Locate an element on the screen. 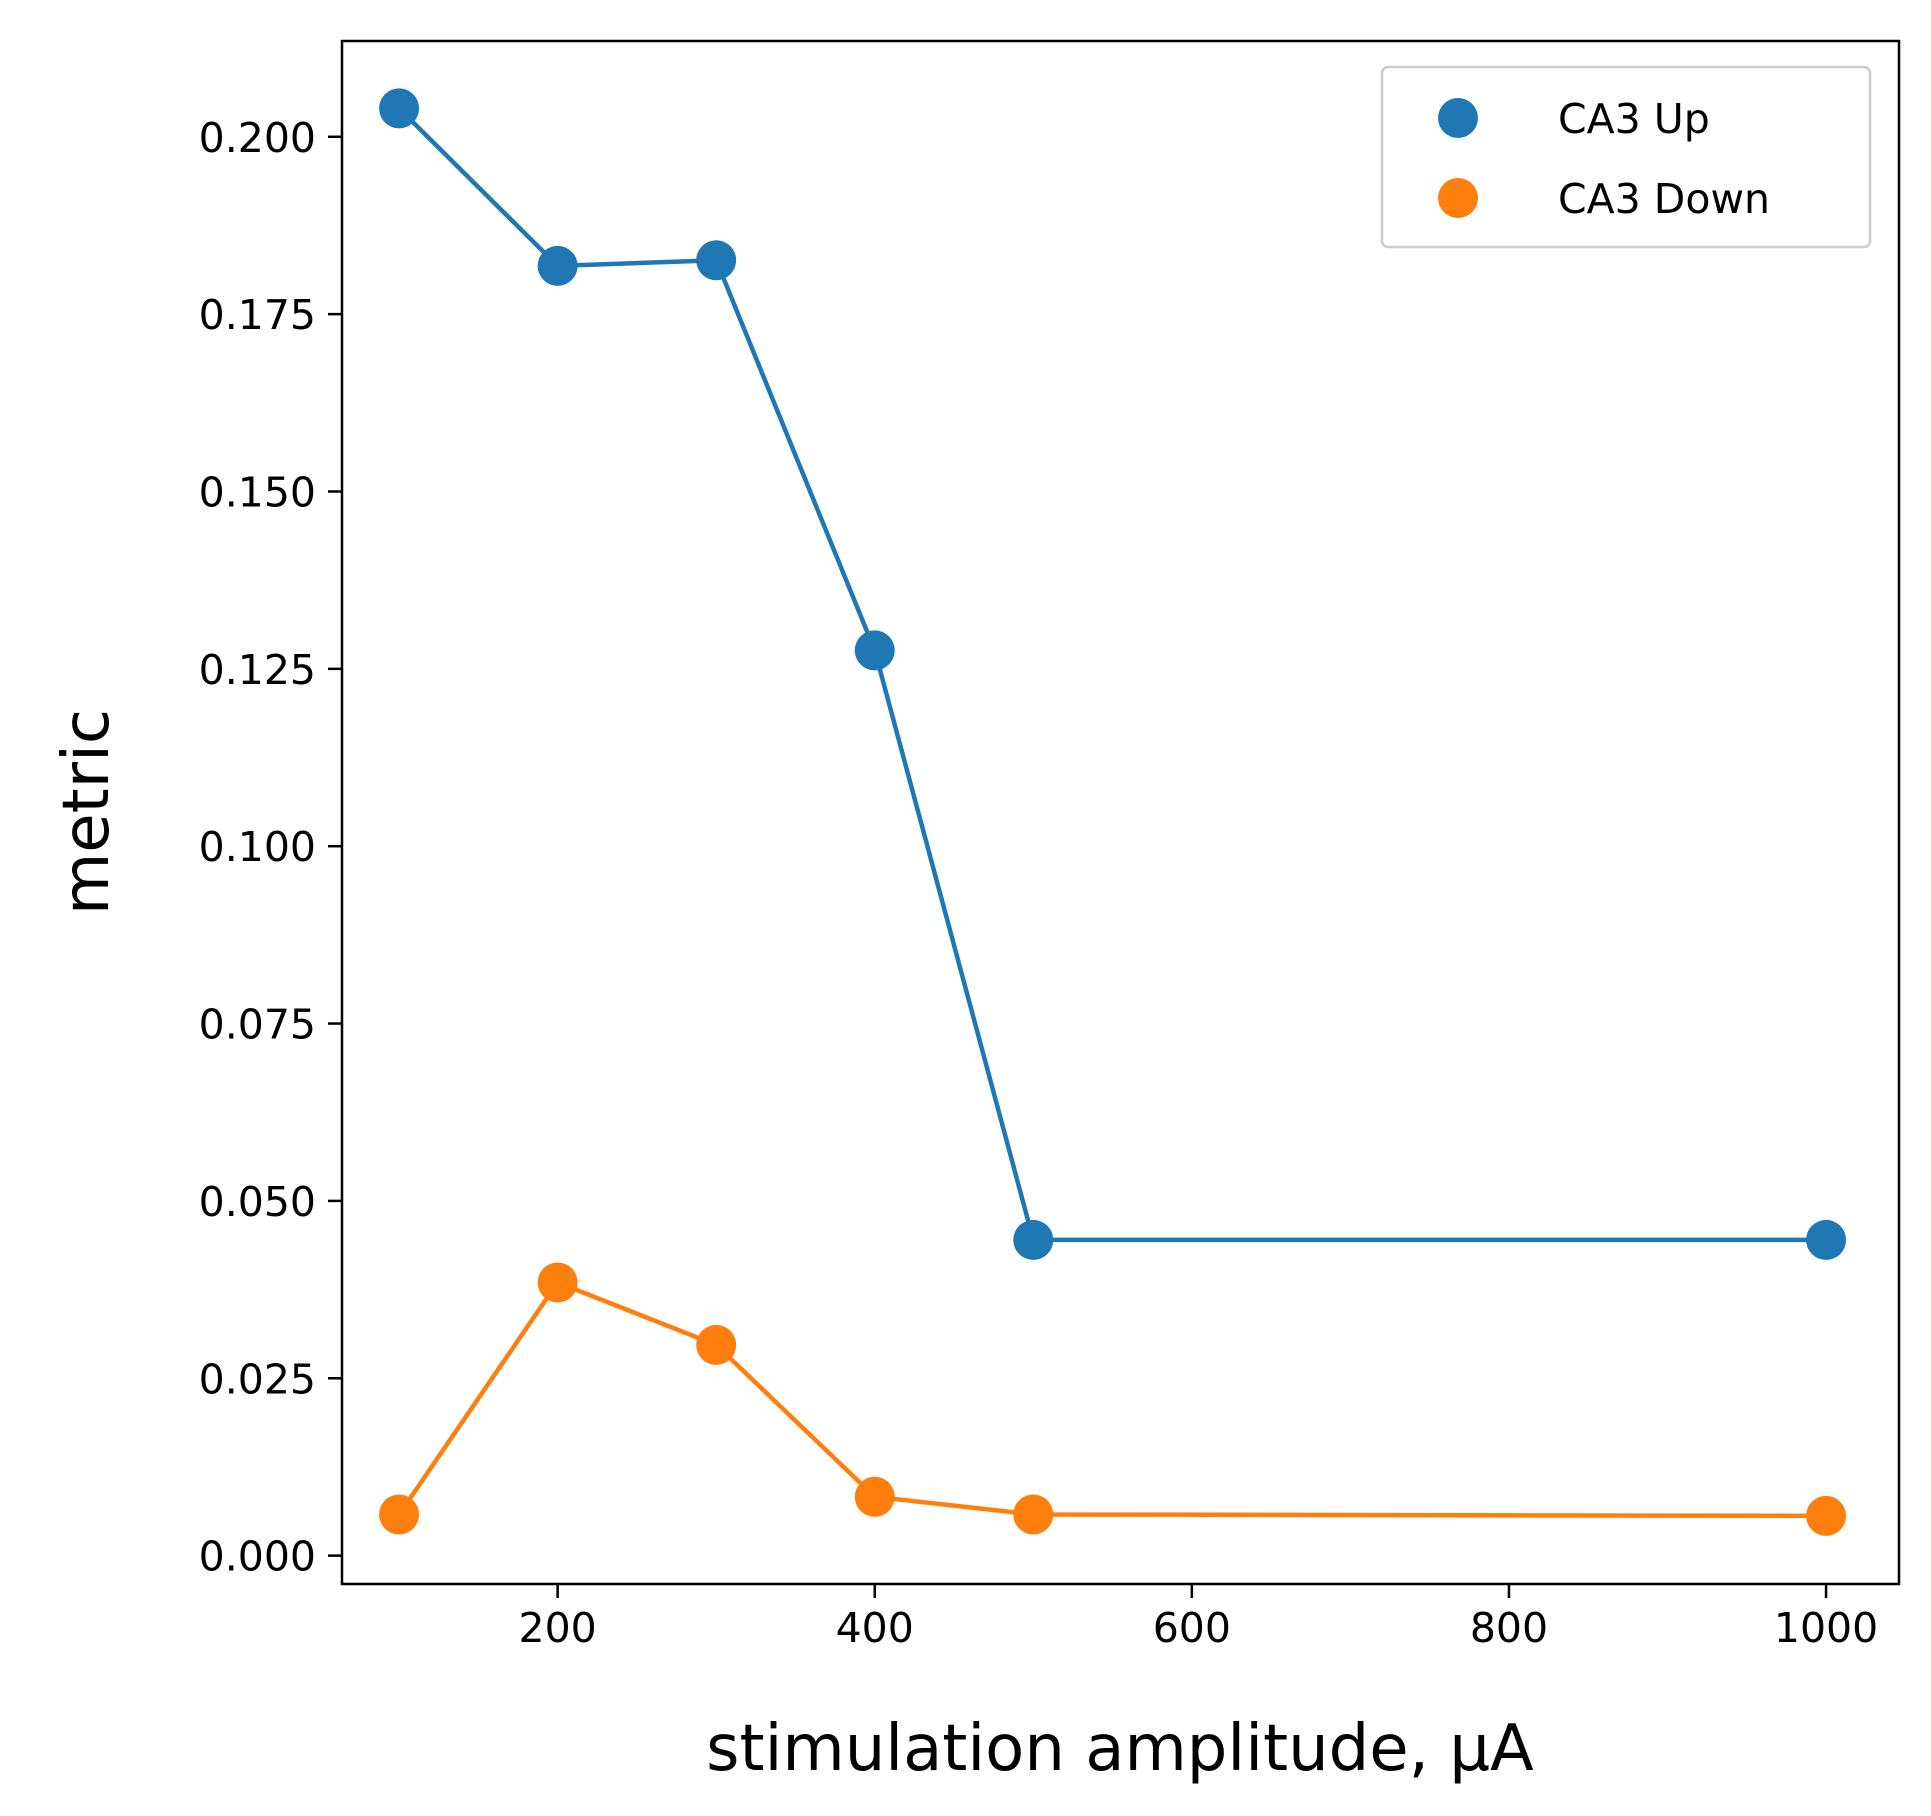  y-tick-label: 0.175 is located at coordinates (257, 315).